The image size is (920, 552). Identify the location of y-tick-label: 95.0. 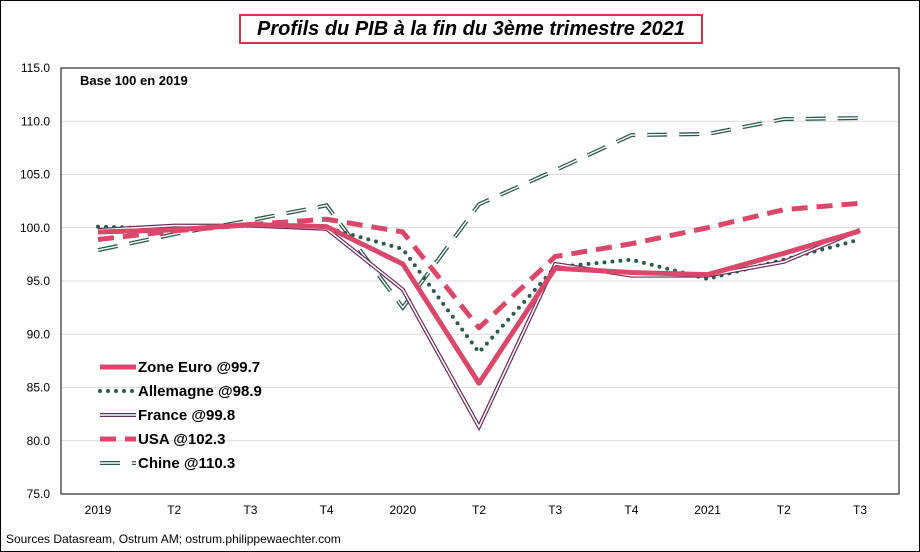
(39, 281).